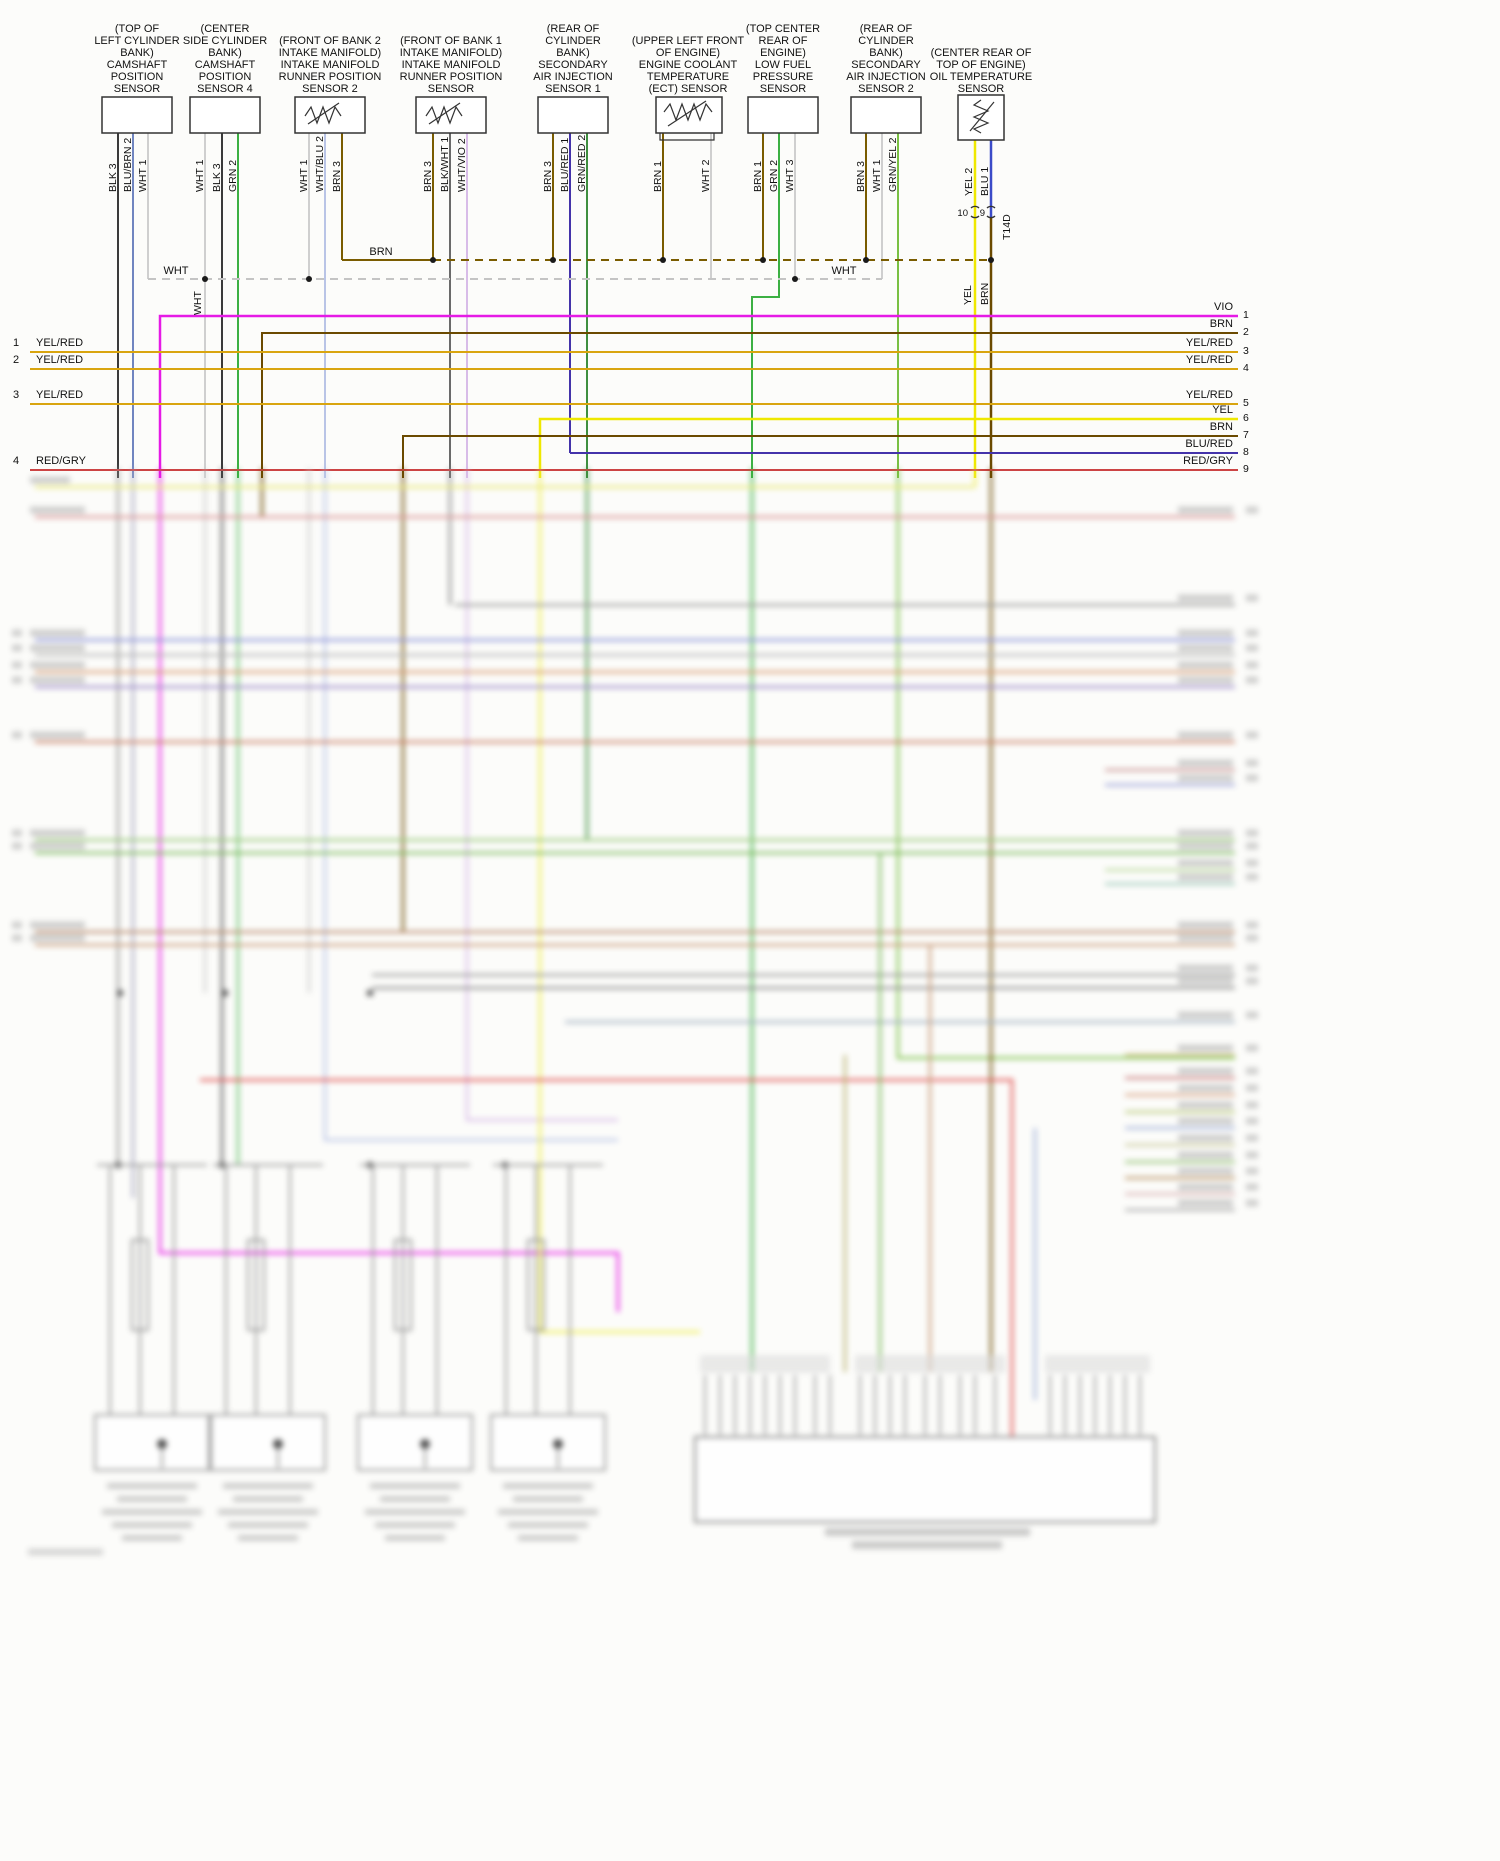 This screenshot has width=1500, height=1861. I want to click on right-rail-num-5: 5, so click(1246, 403).